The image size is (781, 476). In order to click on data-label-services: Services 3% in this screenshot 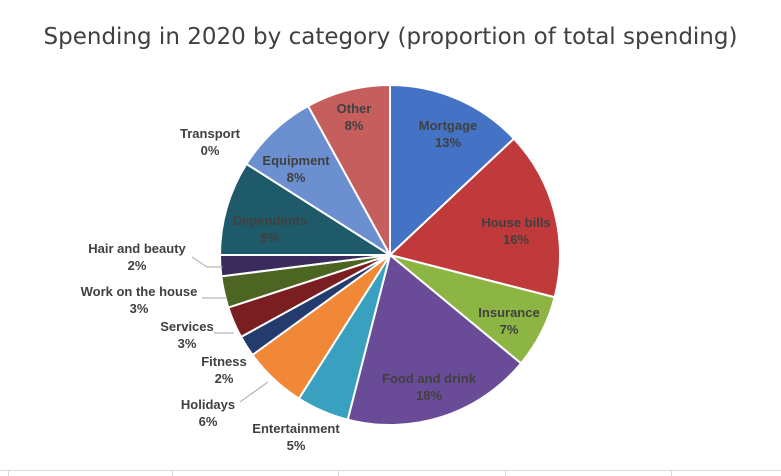, I will do `click(187, 335)`.